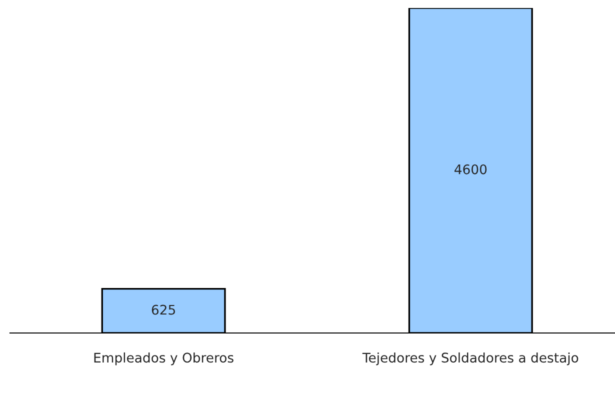 The height and width of the screenshot is (406, 615). I want to click on x-tick-label: Tejedores y Soldadores a destajo, so click(470, 359).